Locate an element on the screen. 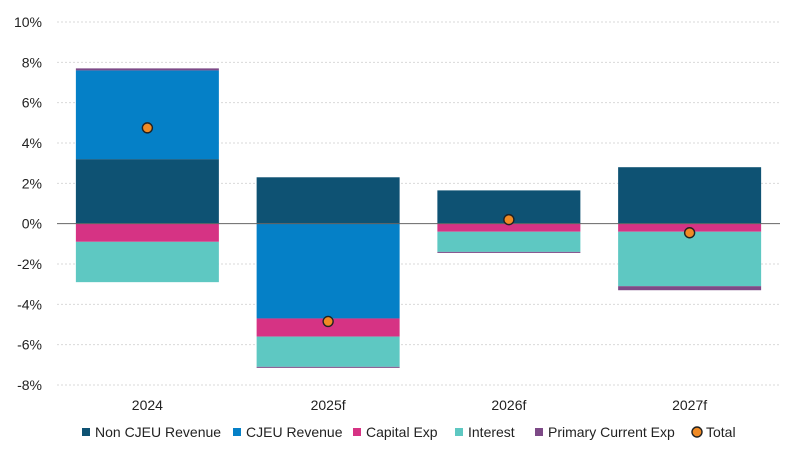  x-tick-label: 2026f is located at coordinates (508, 405).